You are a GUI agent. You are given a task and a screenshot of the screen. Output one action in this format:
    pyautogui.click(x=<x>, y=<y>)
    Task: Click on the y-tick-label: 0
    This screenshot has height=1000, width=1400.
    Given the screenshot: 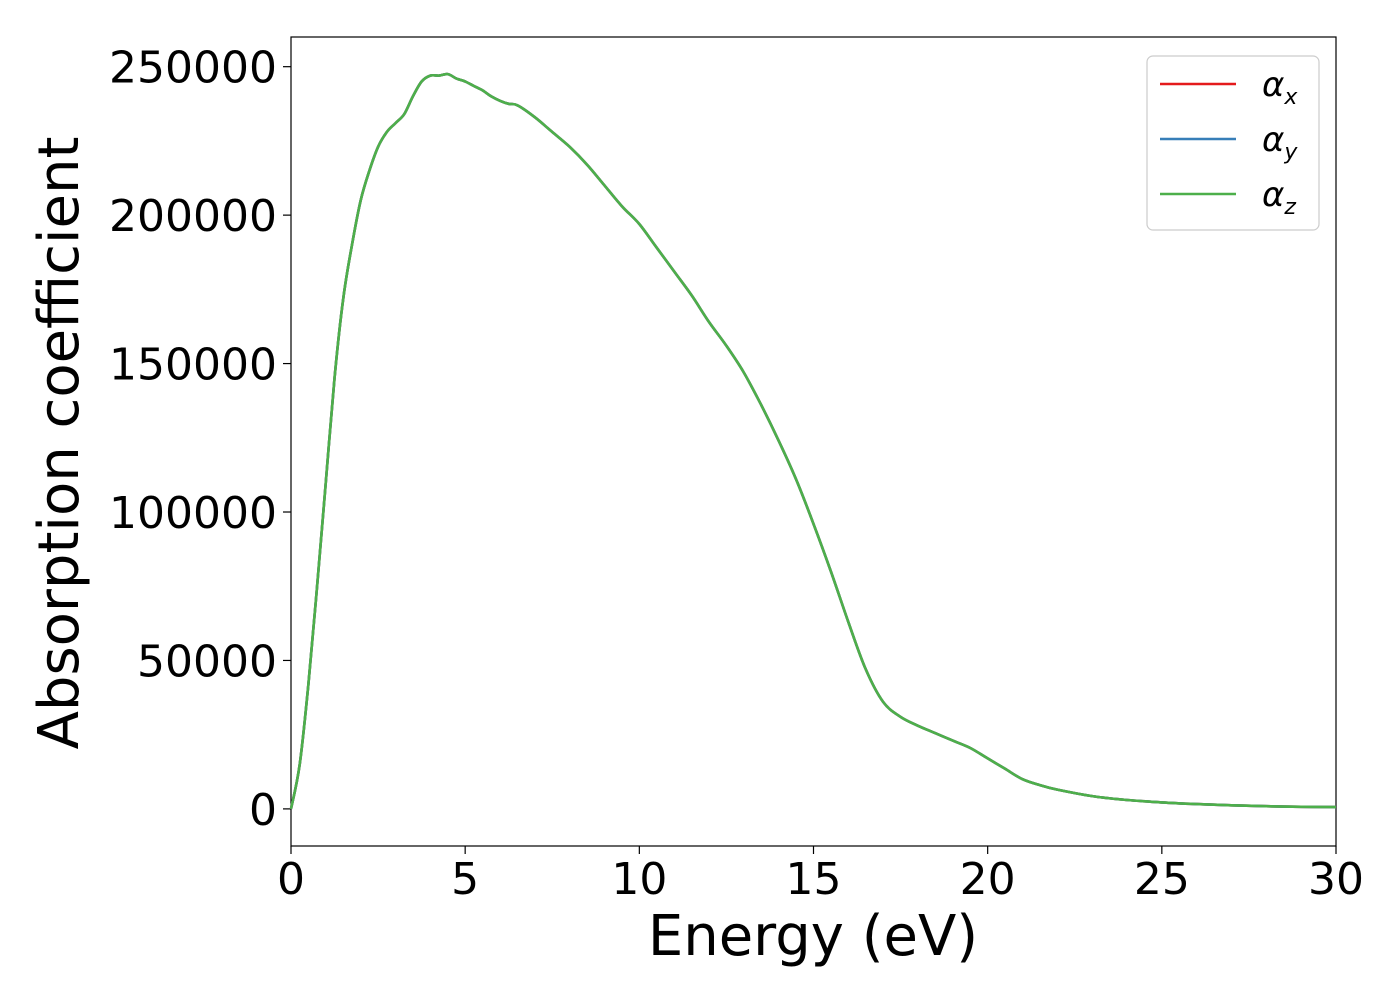 What is the action you would take?
    pyautogui.click(x=263, y=810)
    